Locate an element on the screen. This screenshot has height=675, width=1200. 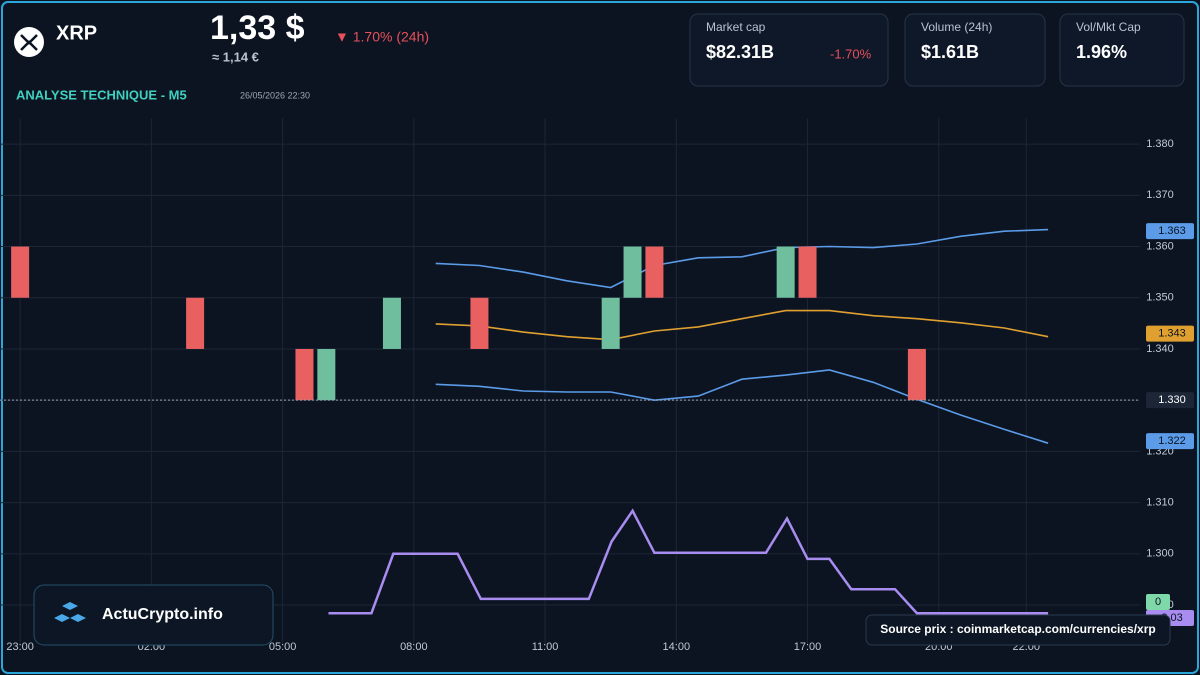
stat-value: 1.96% is located at coordinates (1101, 52).